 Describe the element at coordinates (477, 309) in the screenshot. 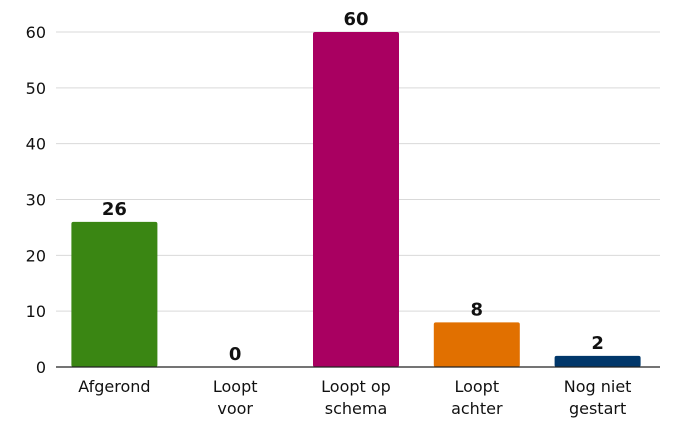

I see `data-label-3: 8` at that location.